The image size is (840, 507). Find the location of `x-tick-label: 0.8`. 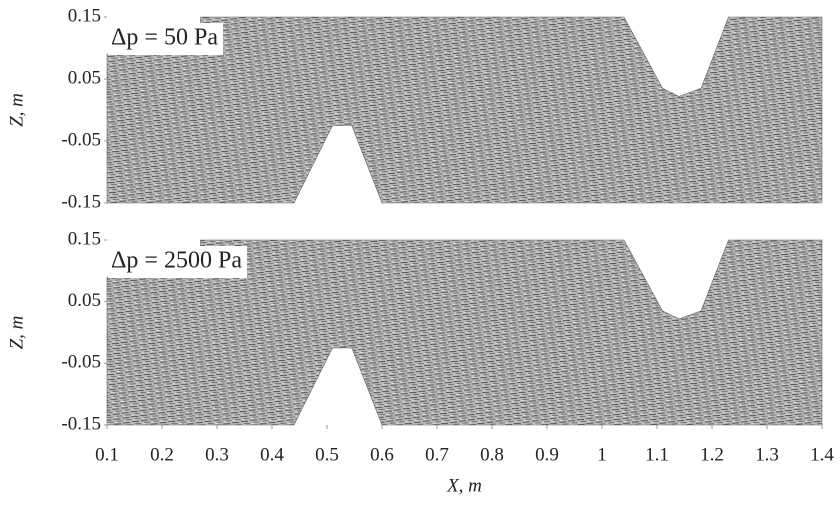

x-tick-label: 0.8 is located at coordinates (492, 454).